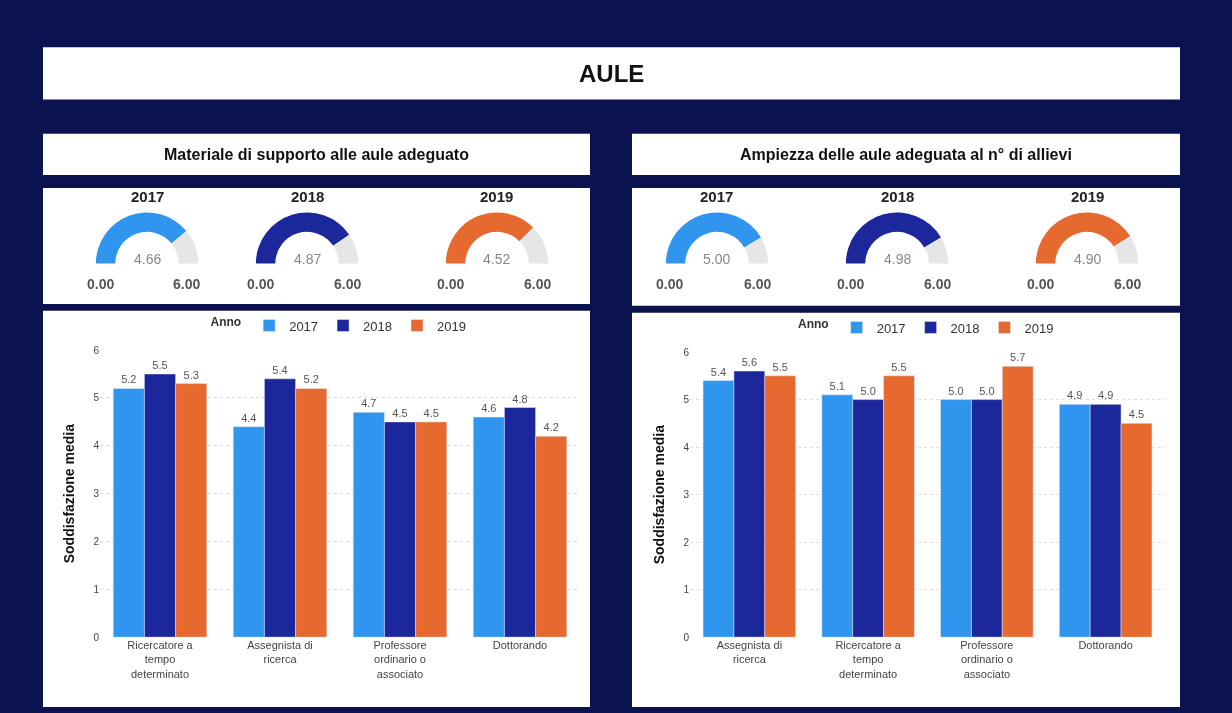 The width and height of the screenshot is (1232, 713). What do you see at coordinates (520, 398) in the screenshot?
I see `data-label: 4.8` at bounding box center [520, 398].